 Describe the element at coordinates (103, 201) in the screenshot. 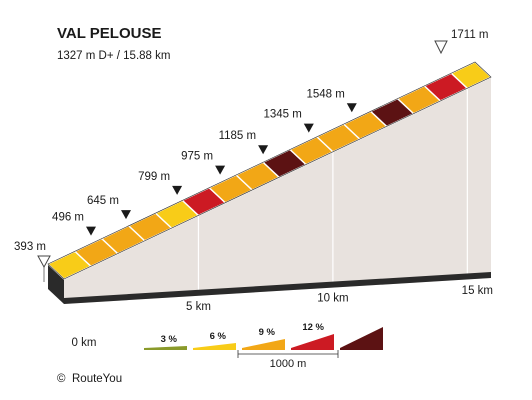

I see `elevation-label: 645 m` at that location.